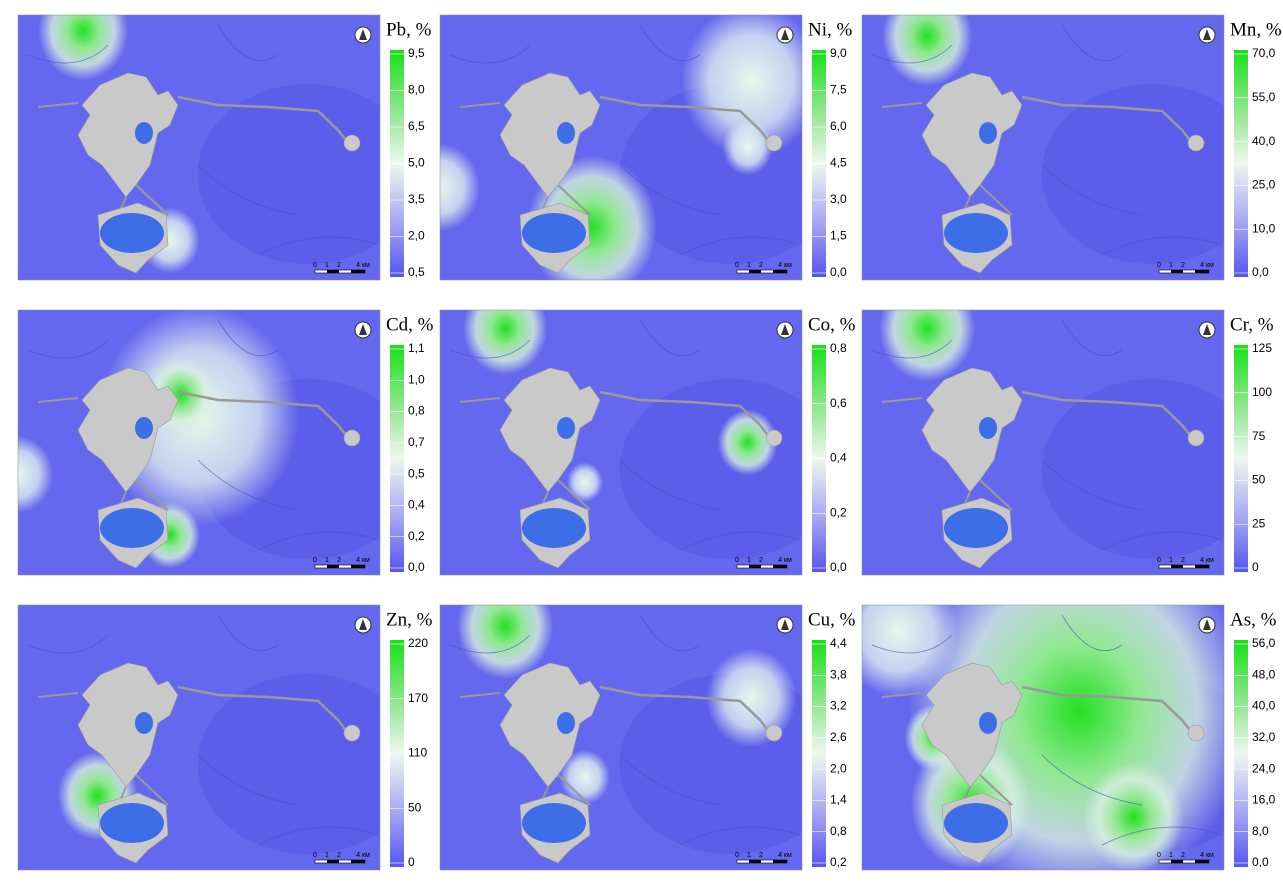 This screenshot has height=889, width=1283. I want to click on map-panel: 0 1 2 4 км Cd, % 1,1 1,0 0,8 0,7 0,5 0,4 0,2 0,0, so click(225, 442).